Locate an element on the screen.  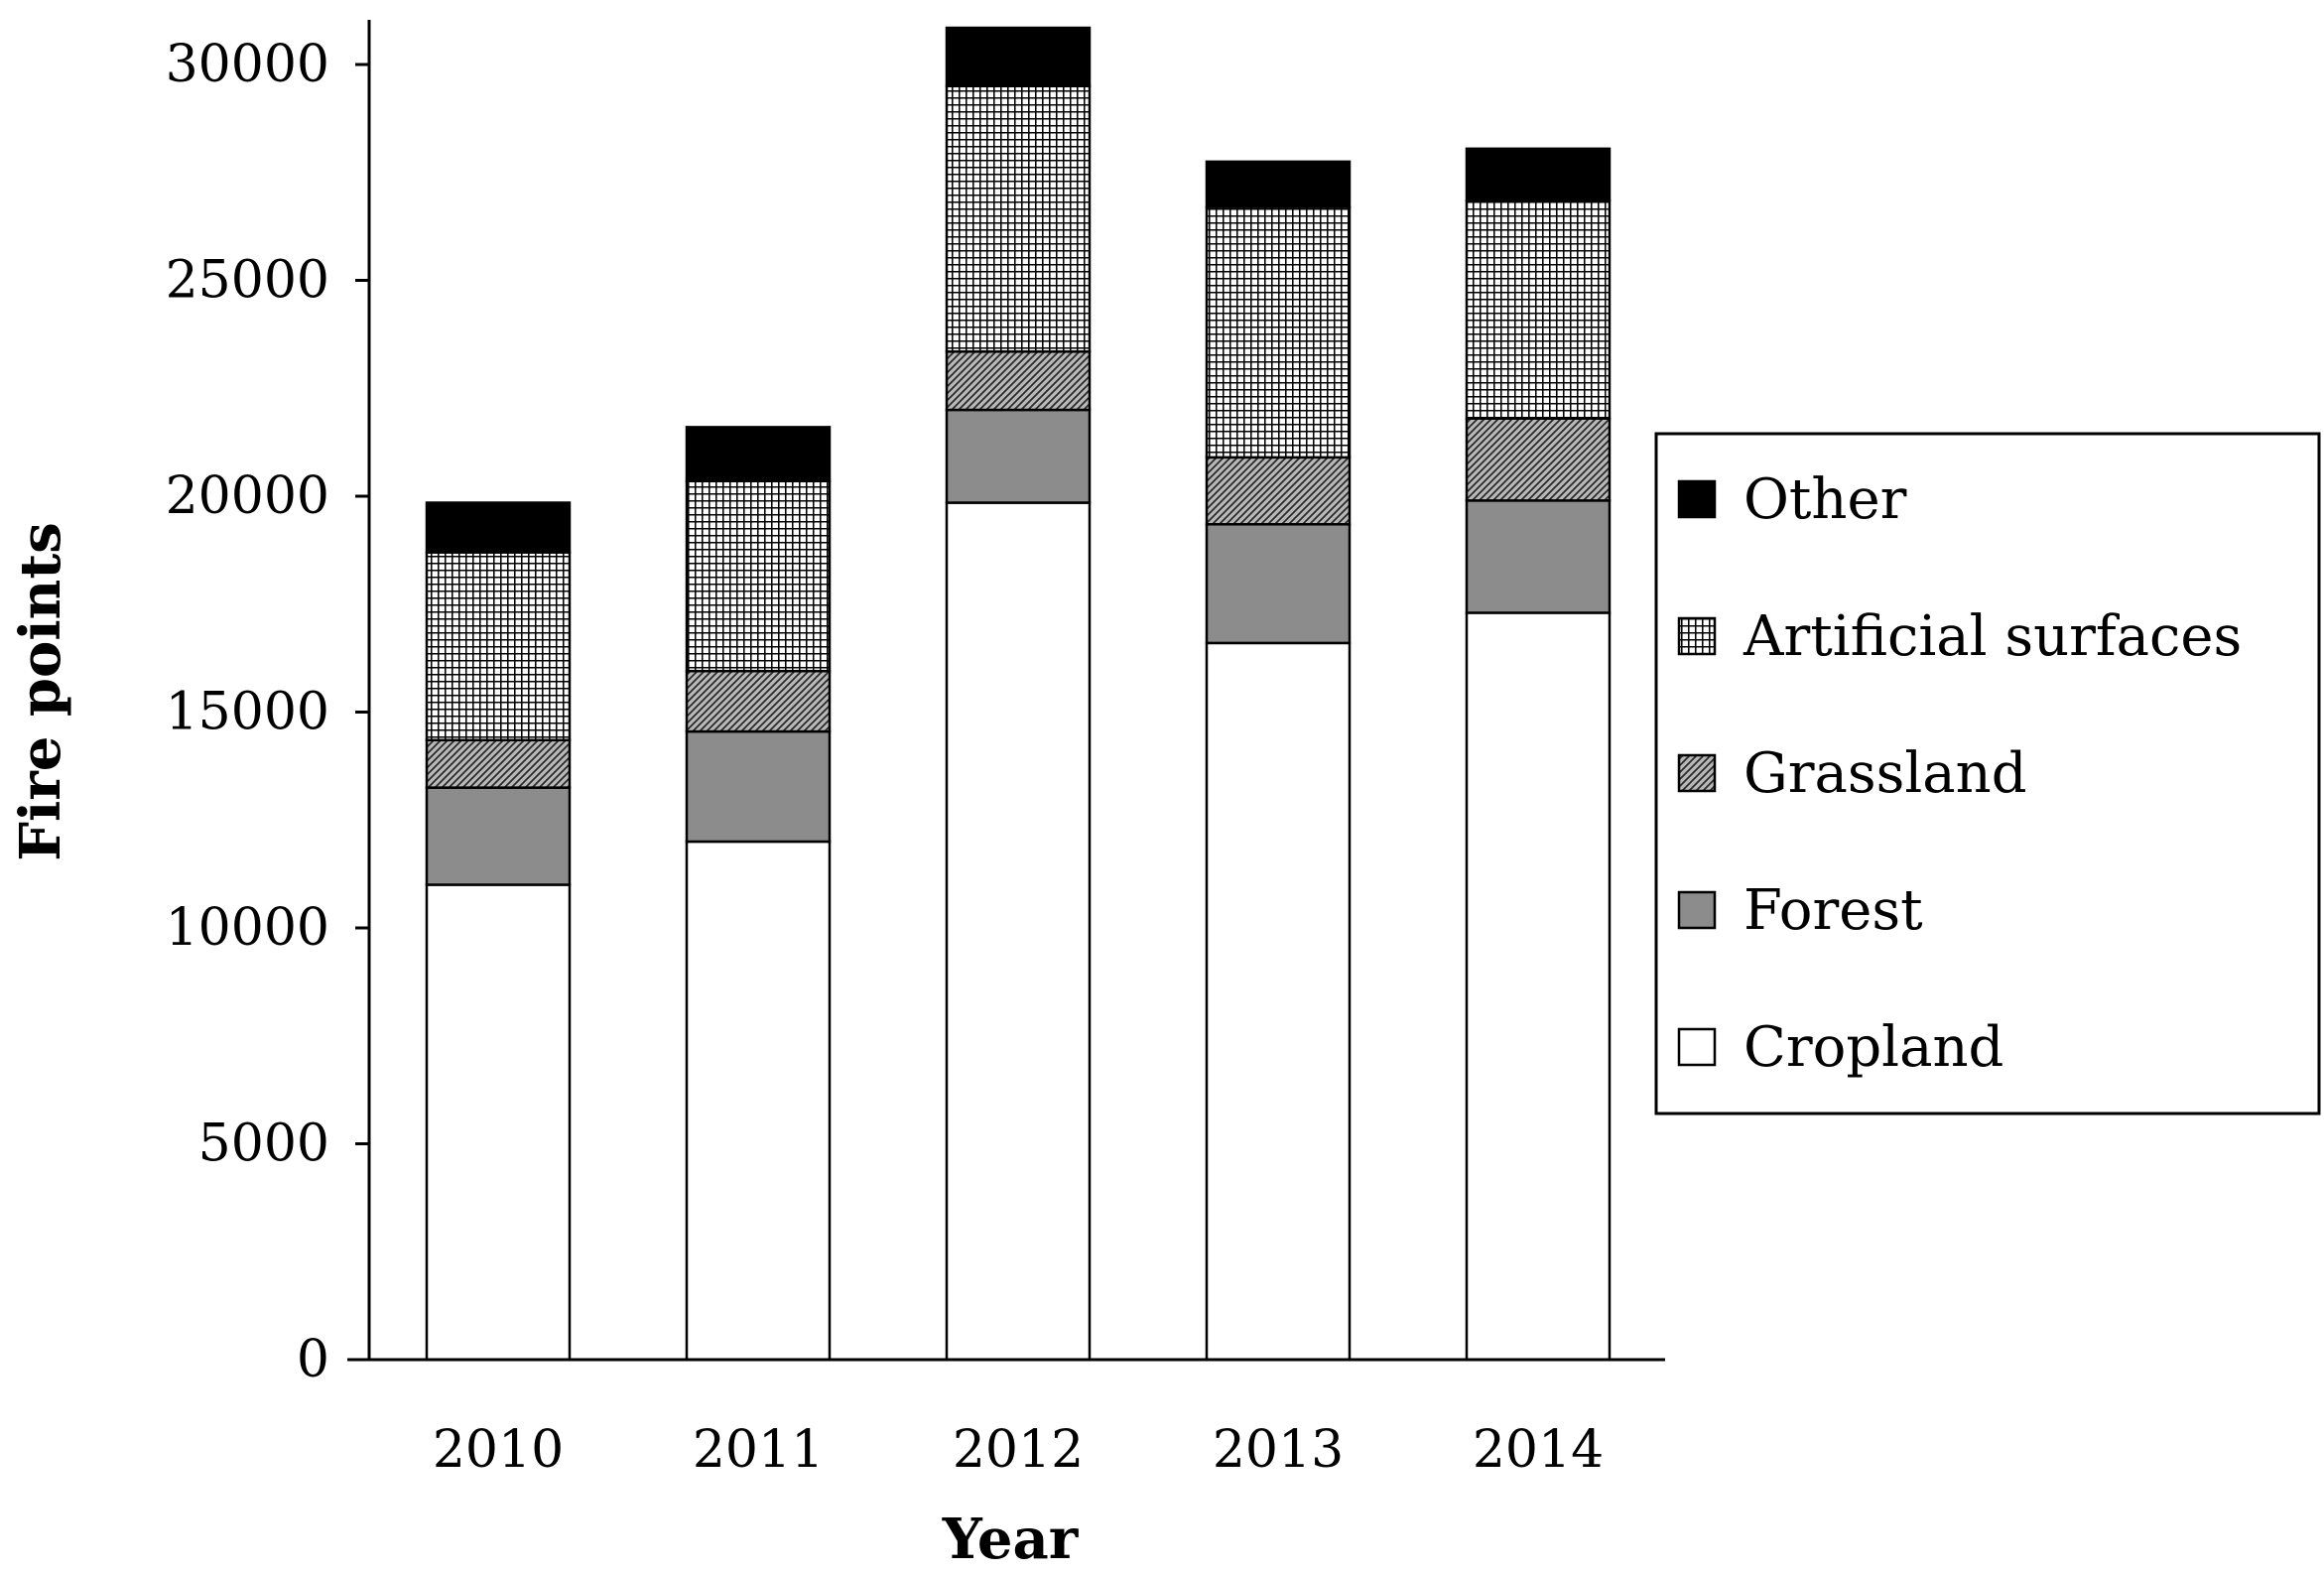
x-tick-label: 2010 is located at coordinates (498, 1450).